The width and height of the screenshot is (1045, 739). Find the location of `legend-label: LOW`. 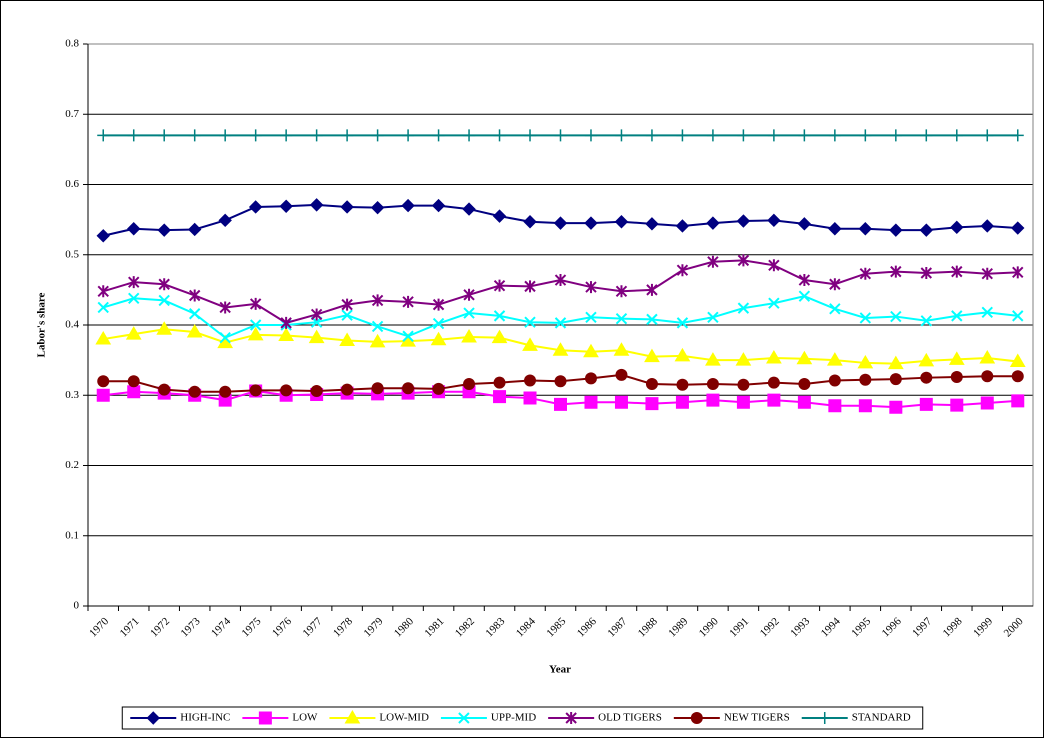

legend-label: LOW is located at coordinates (305, 718).